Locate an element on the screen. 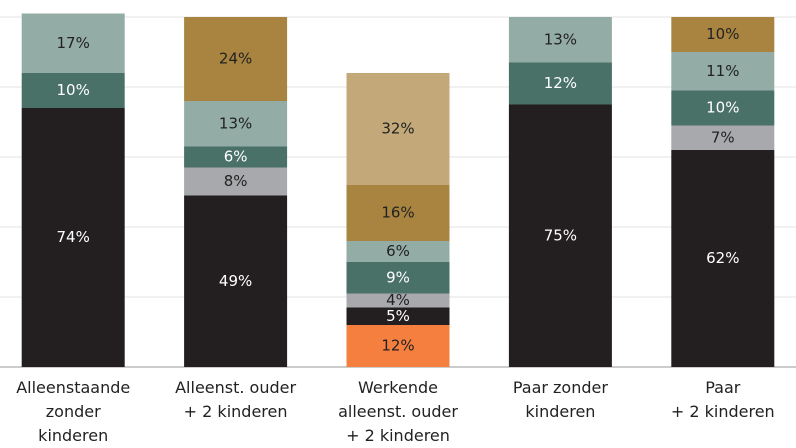 The image size is (796, 448). value-label: 75% is located at coordinates (560, 235).